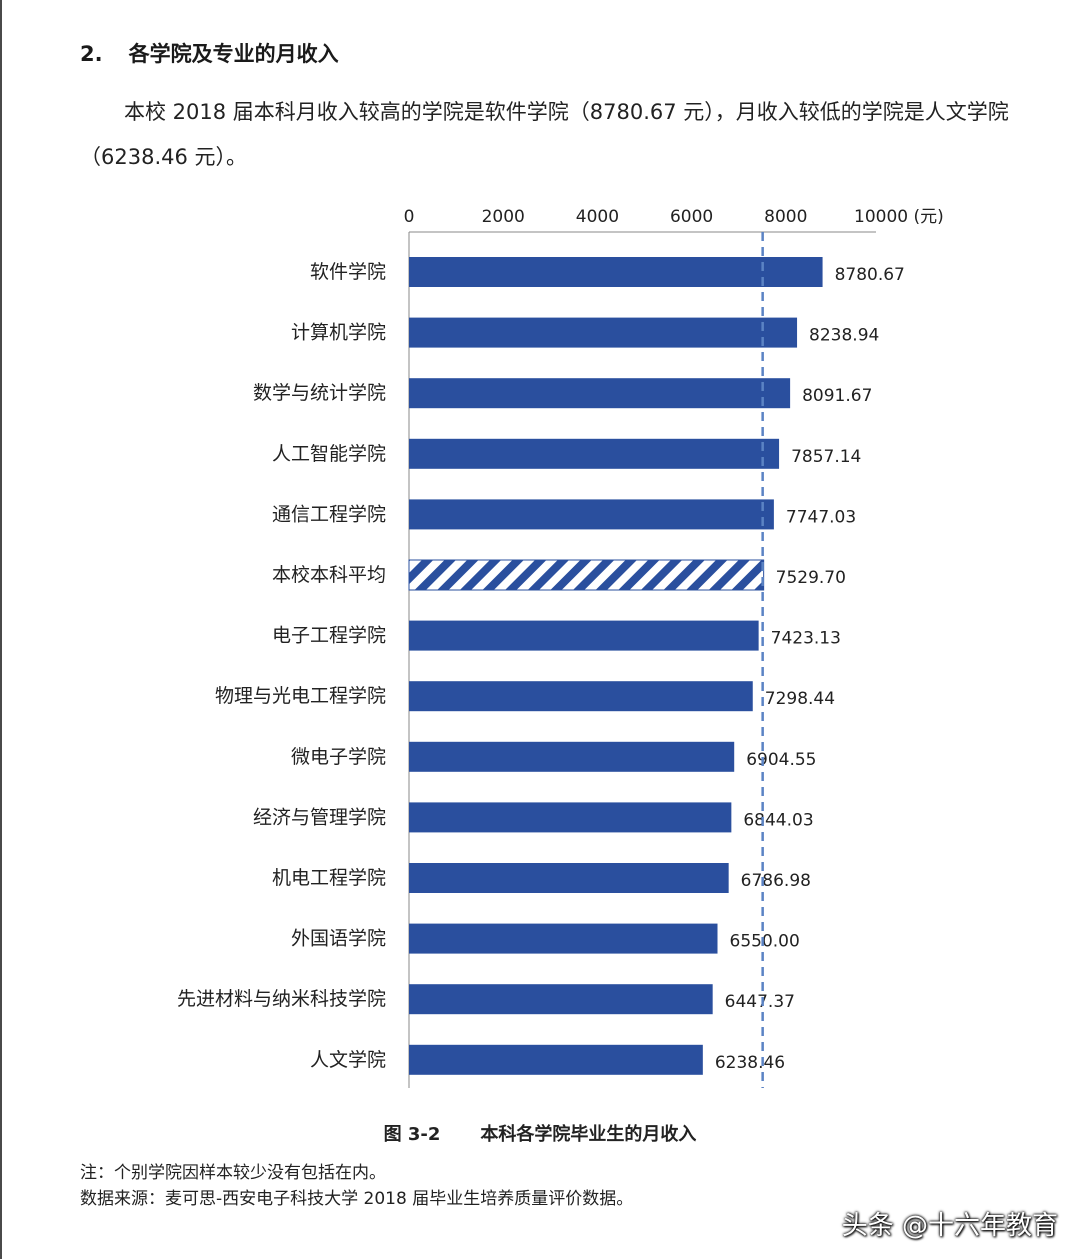 This screenshot has width=1080, height=1259. What do you see at coordinates (91, 54) in the screenshot?
I see `section-number: 2.` at bounding box center [91, 54].